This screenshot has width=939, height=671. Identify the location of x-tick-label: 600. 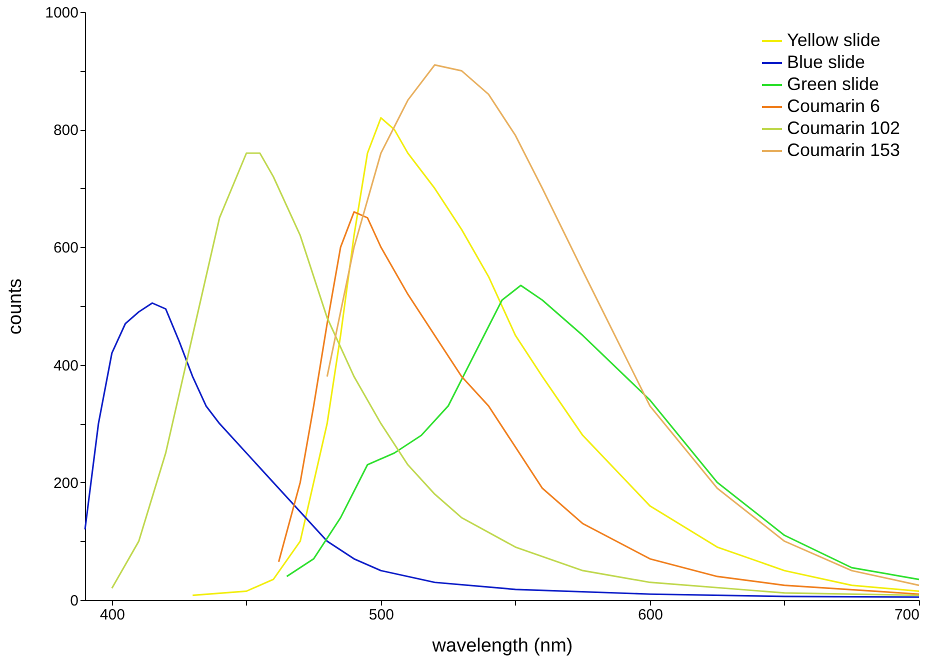
(650, 615).